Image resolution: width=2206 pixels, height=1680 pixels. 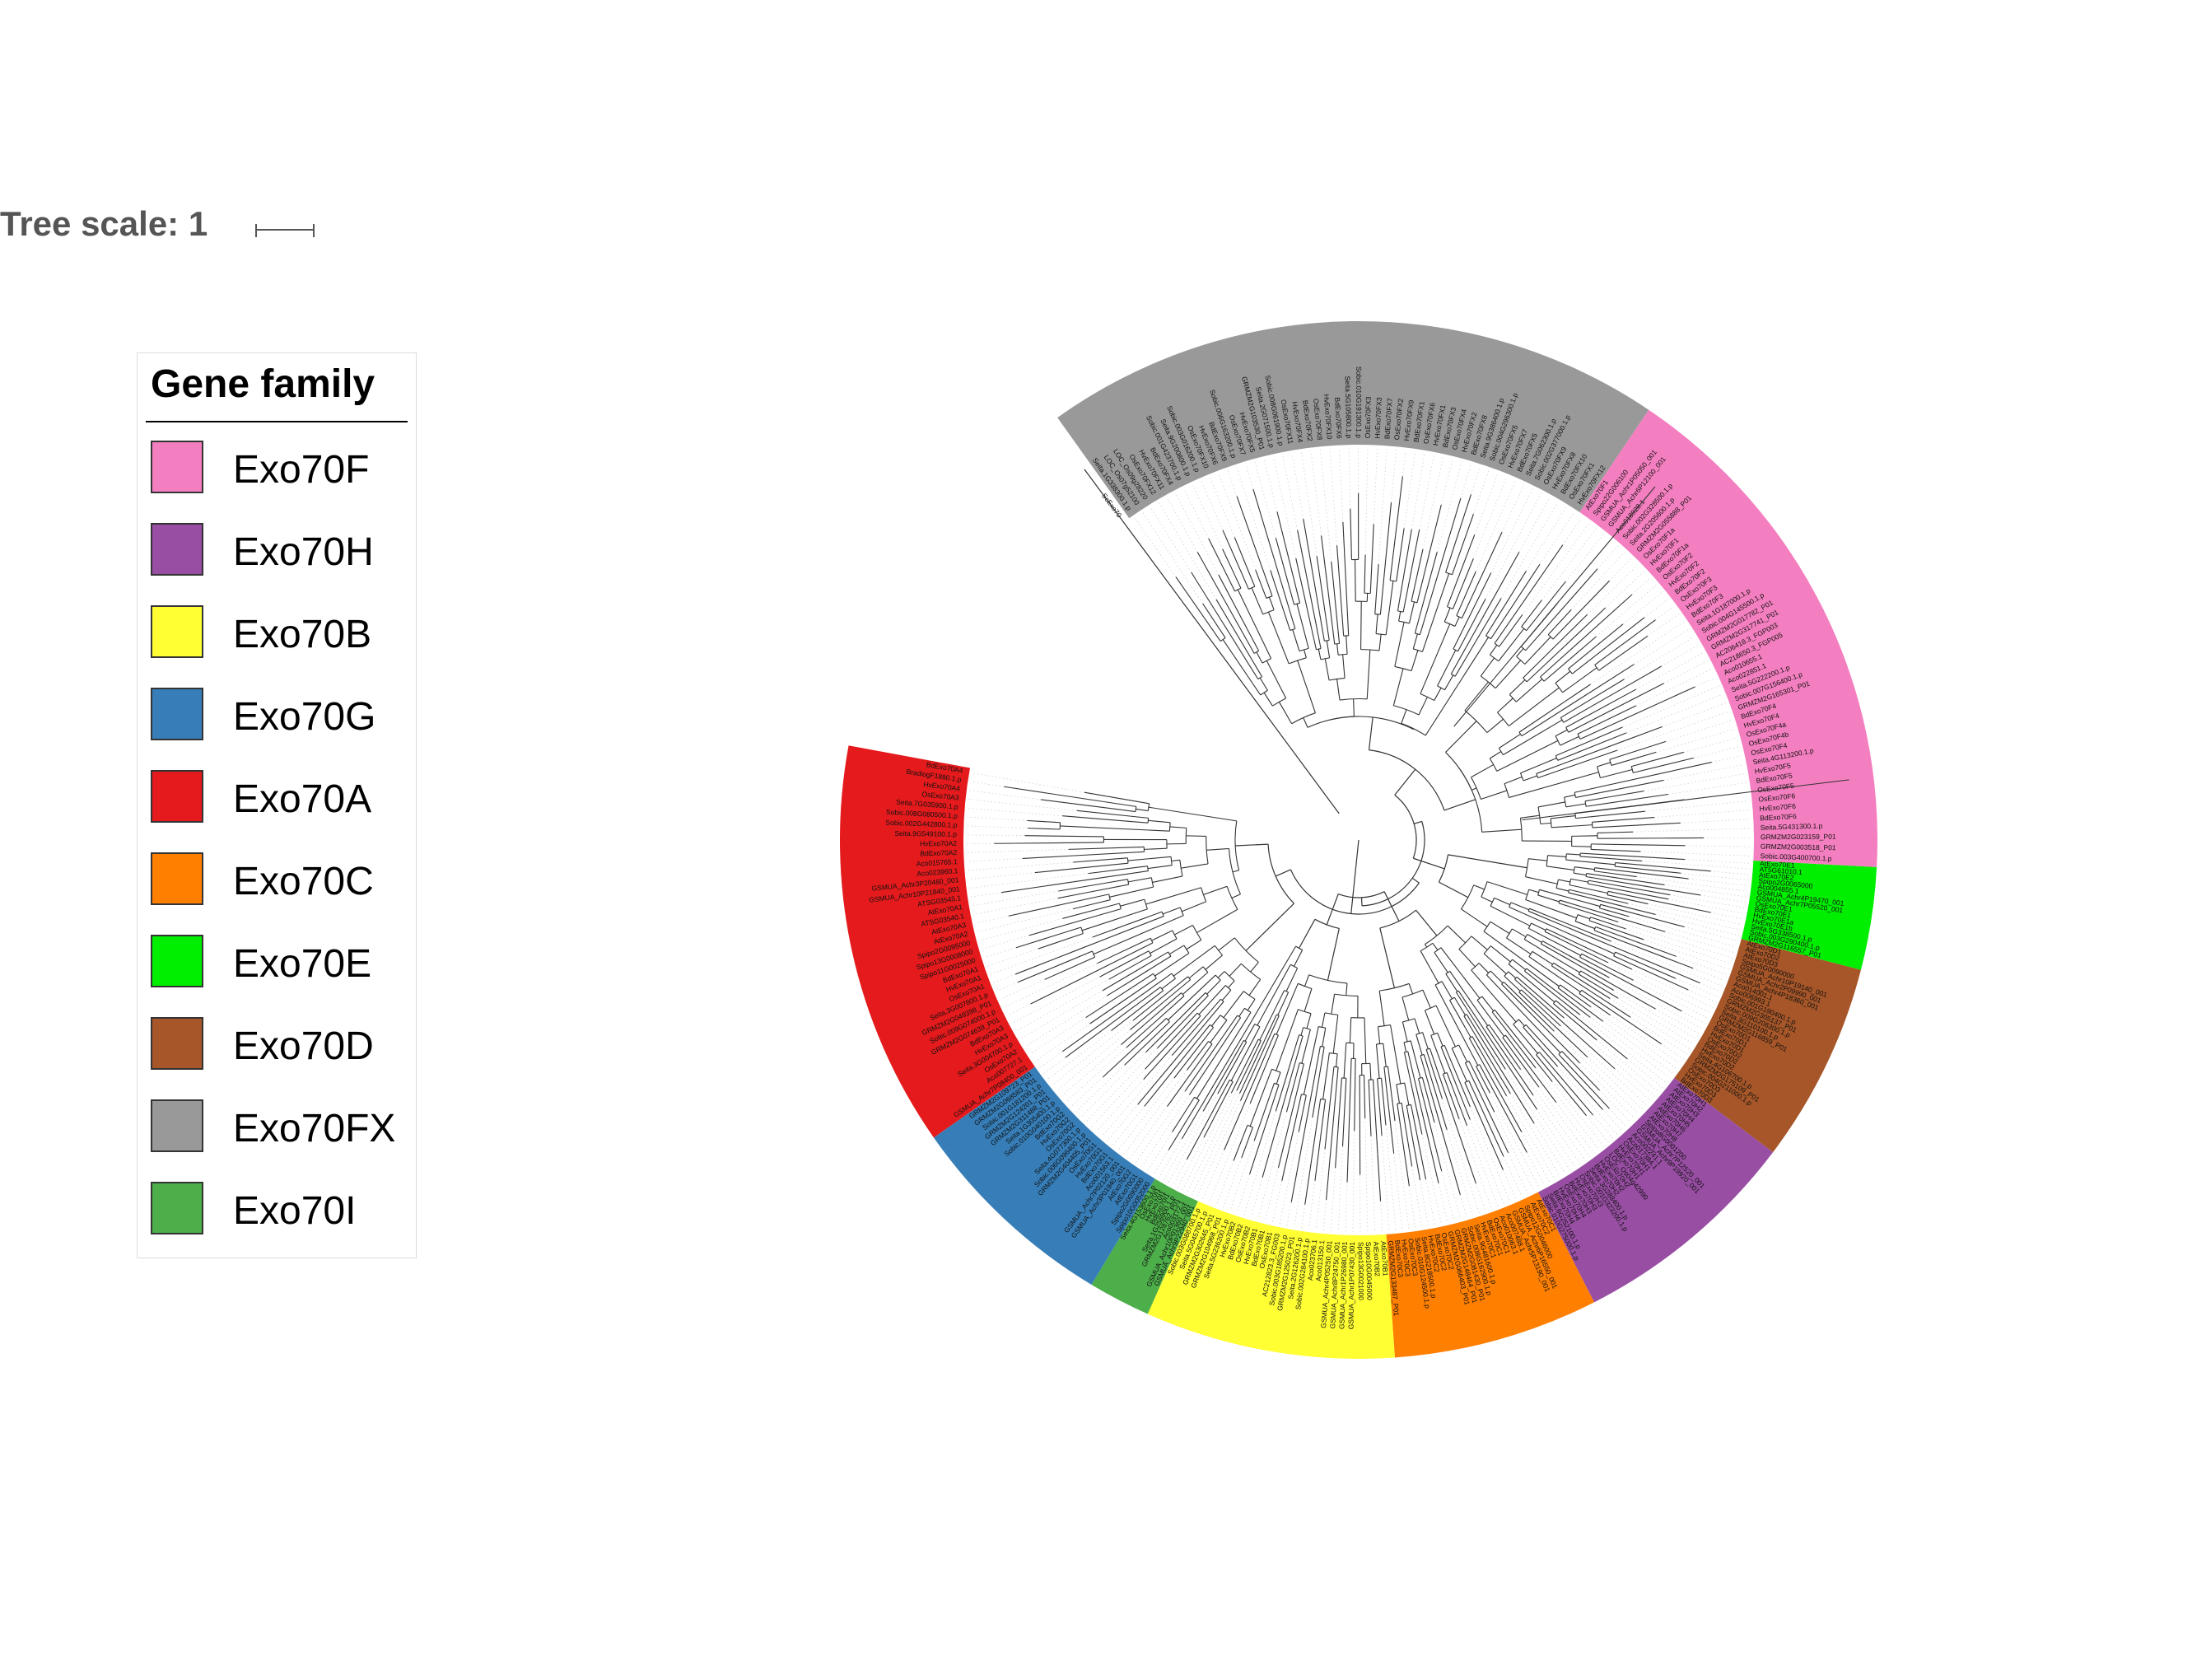 What do you see at coordinates (1798, 847) in the screenshot?
I see `leaf-label: GRMZM2G003518_P01` at bounding box center [1798, 847].